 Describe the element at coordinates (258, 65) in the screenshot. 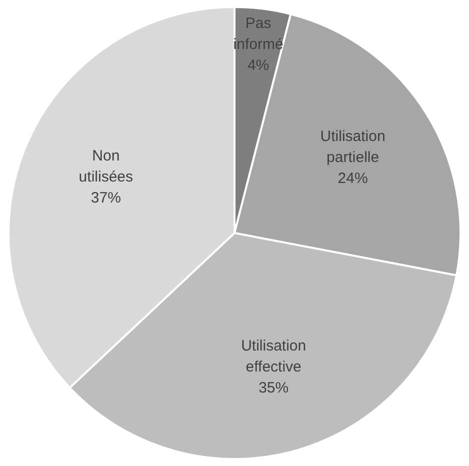

I see `data-label: 4%` at that location.